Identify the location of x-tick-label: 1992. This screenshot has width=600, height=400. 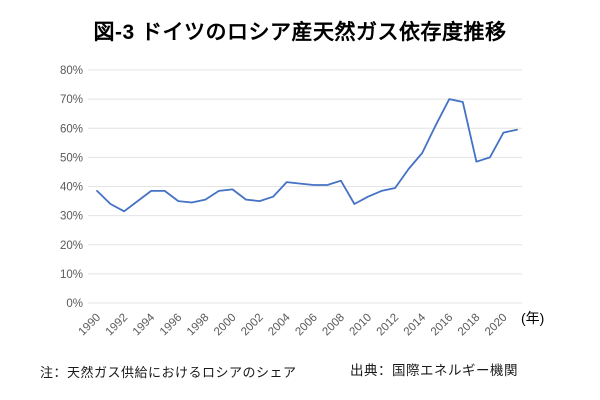
(117, 325).